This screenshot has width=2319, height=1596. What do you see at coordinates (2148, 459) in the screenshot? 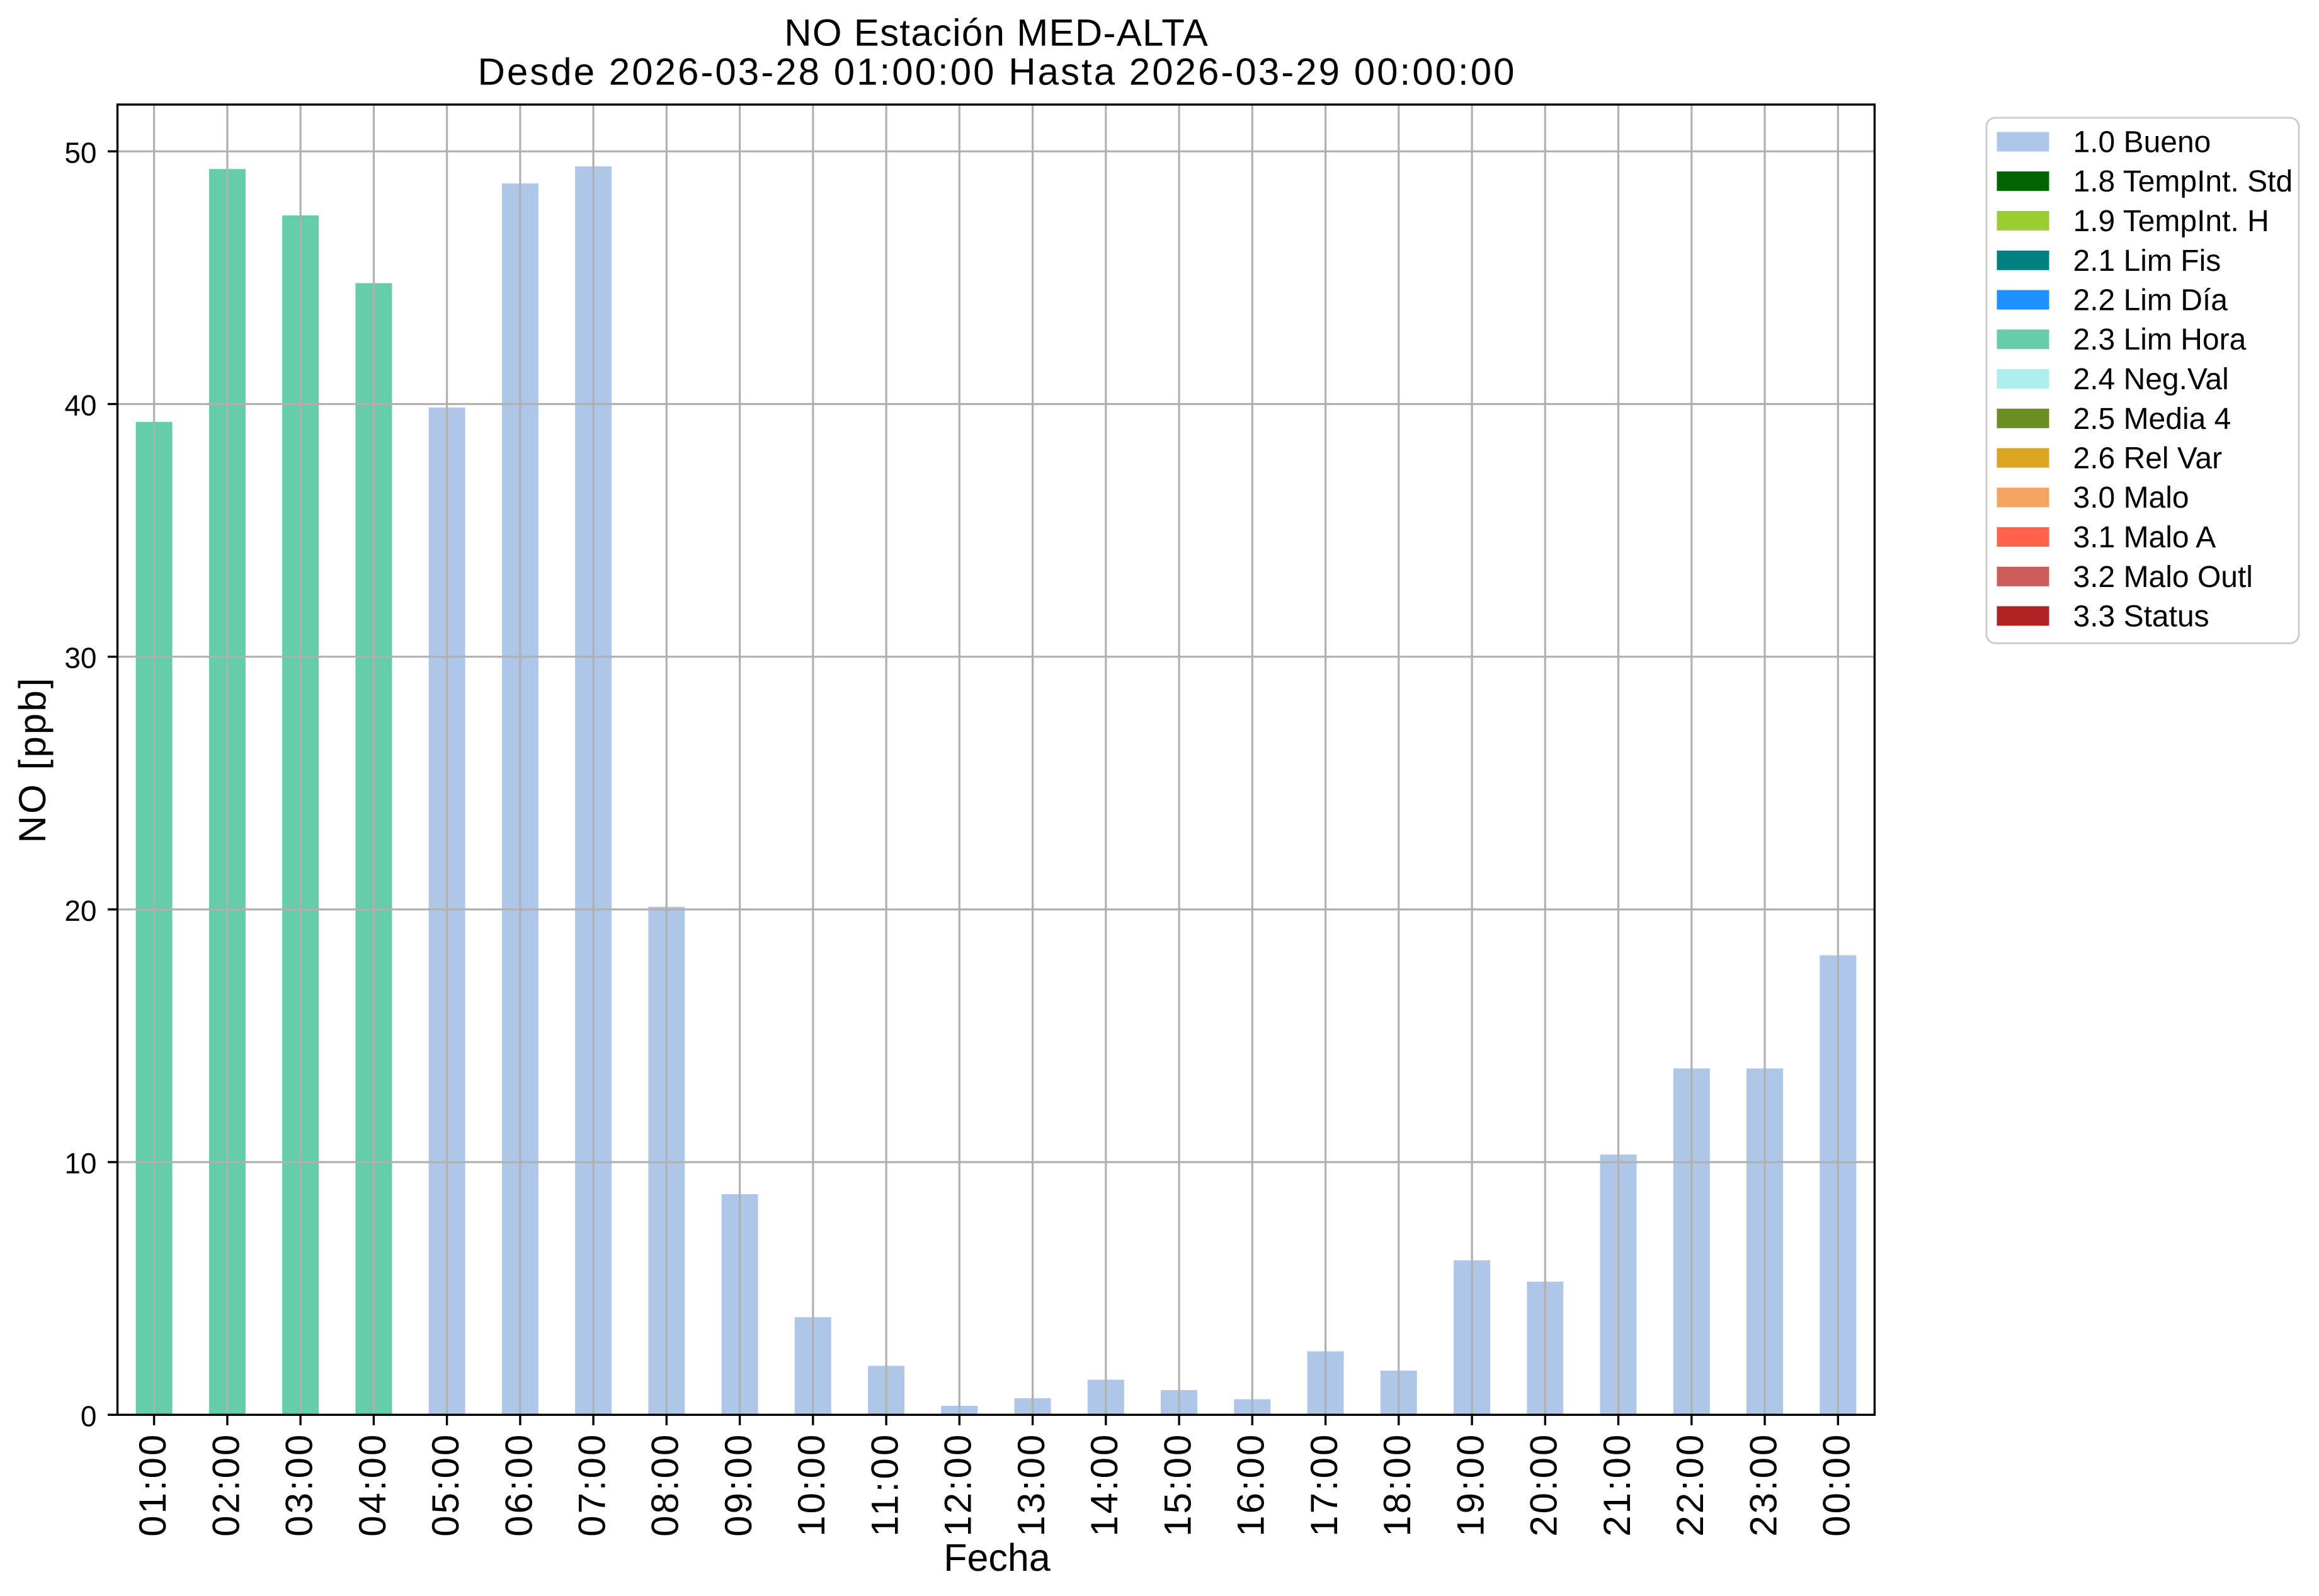
I see `svg-text: 2.6 Rel Var` at bounding box center [2148, 459].